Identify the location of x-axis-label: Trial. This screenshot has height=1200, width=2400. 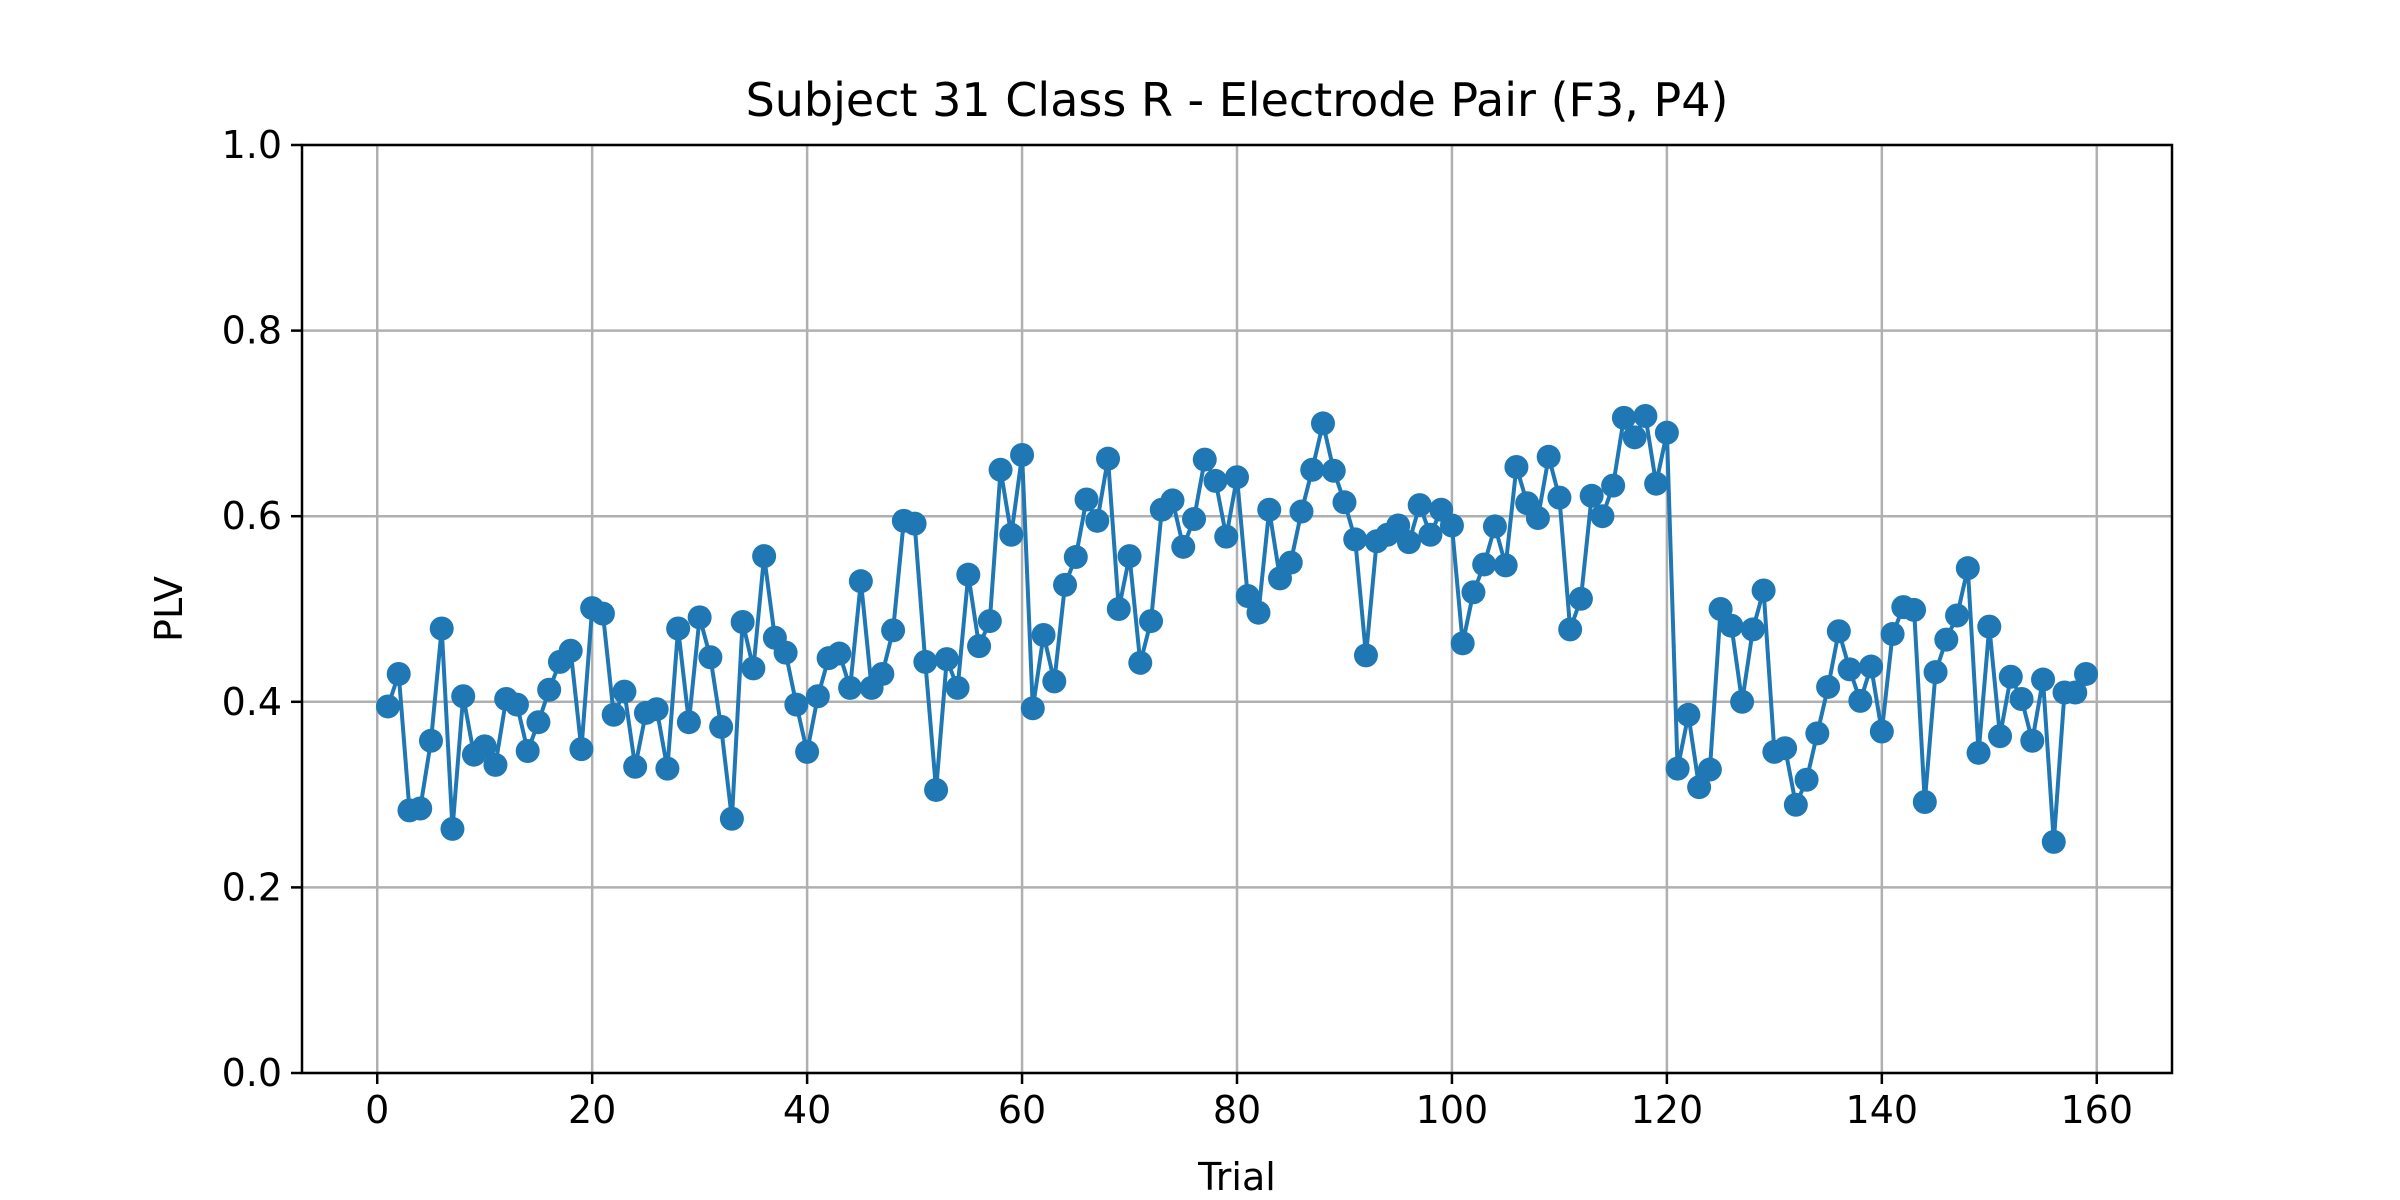
(1236, 1177).